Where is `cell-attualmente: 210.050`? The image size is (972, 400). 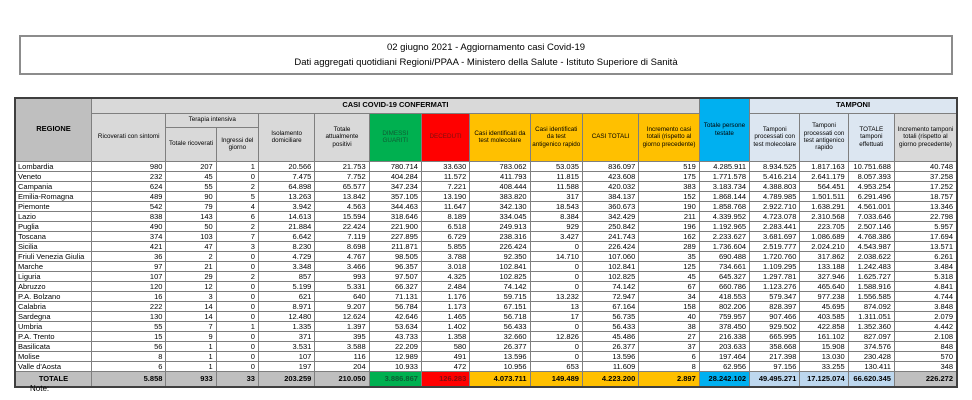
cell-attualmente: 210.050 is located at coordinates (342, 378).